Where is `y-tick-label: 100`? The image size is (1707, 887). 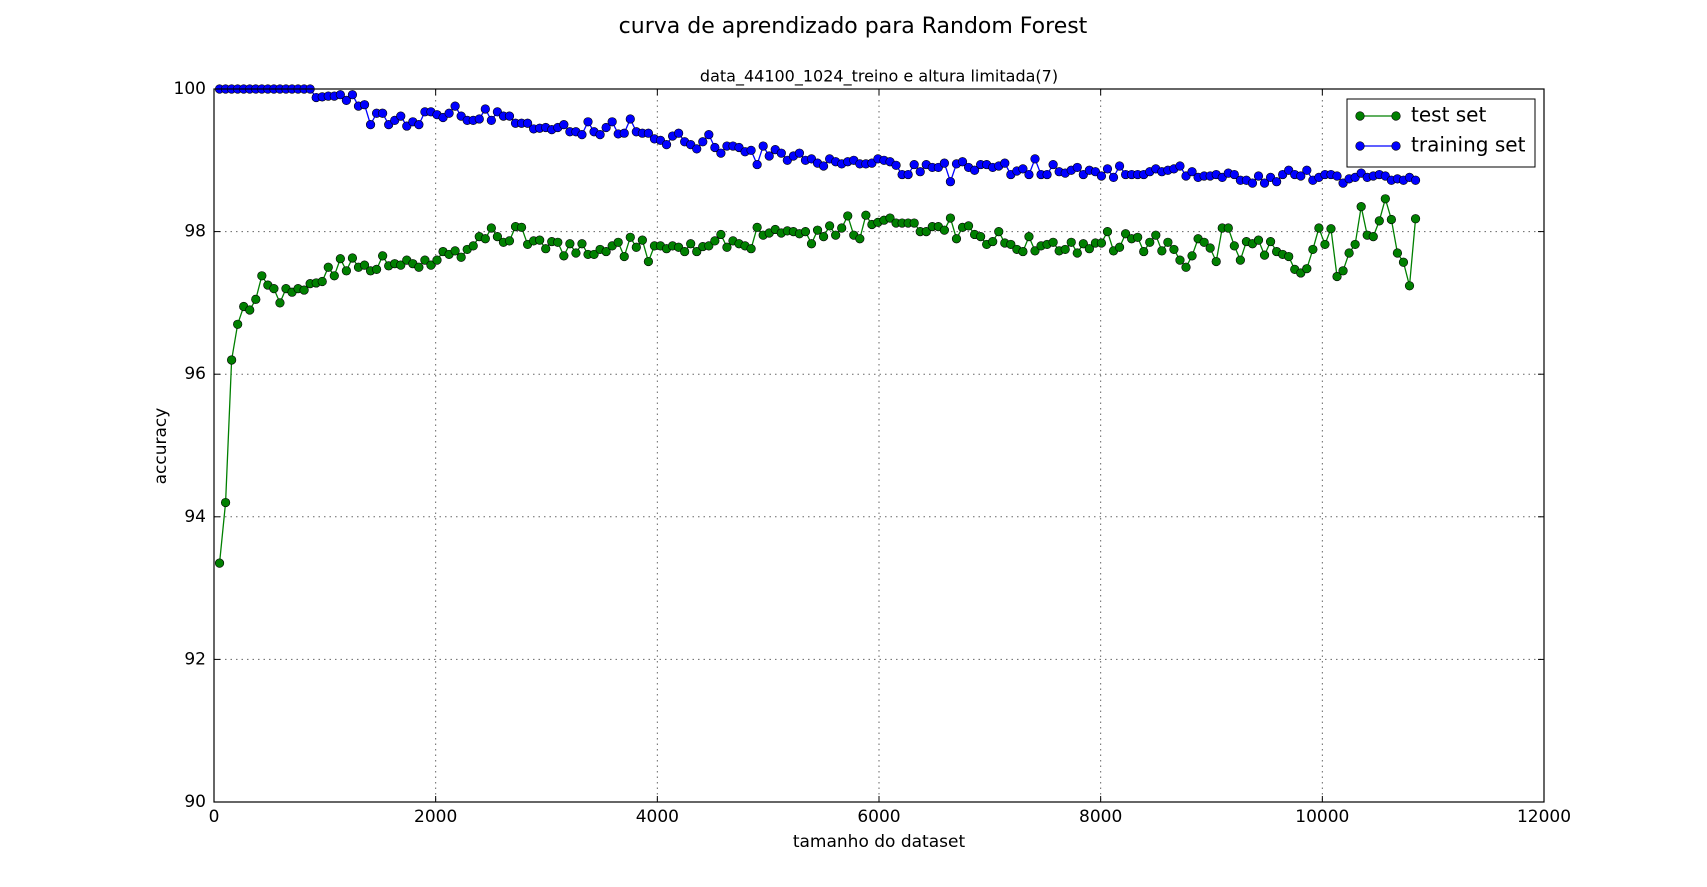
y-tick-label: 100 is located at coordinates (190, 89).